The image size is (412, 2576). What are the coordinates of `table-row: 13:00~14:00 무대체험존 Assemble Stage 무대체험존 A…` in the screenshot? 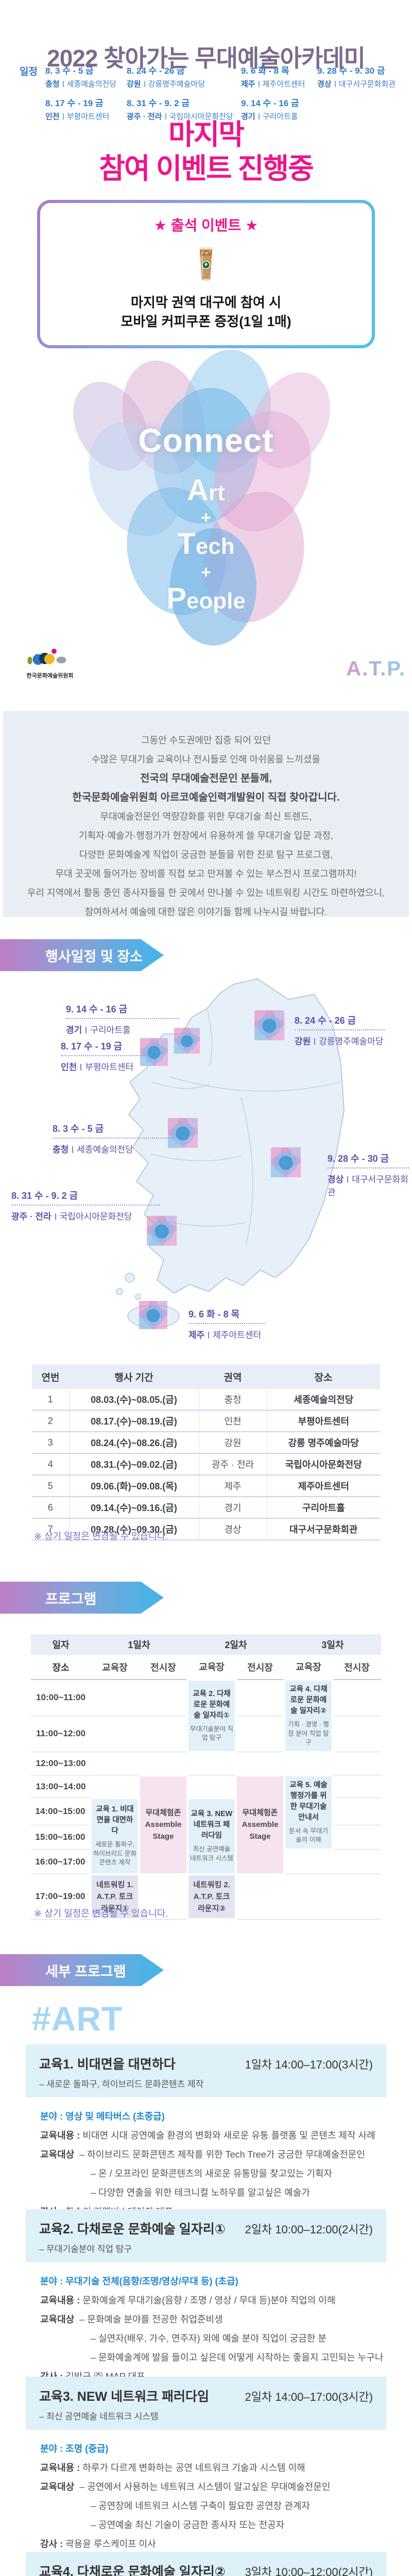 It's located at (206, 1824).